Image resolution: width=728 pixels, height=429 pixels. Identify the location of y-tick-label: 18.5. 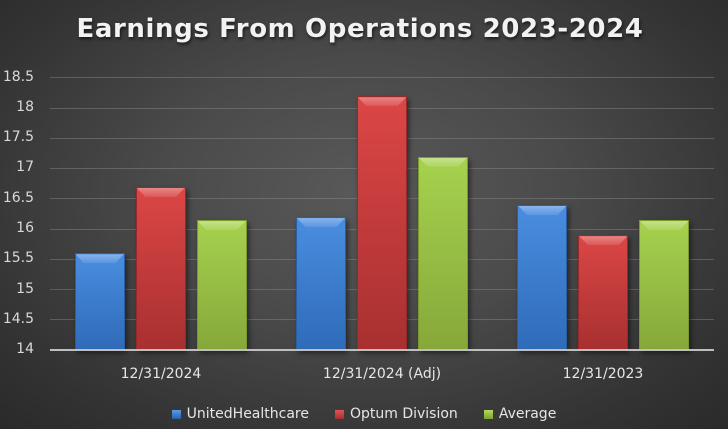
(18, 77).